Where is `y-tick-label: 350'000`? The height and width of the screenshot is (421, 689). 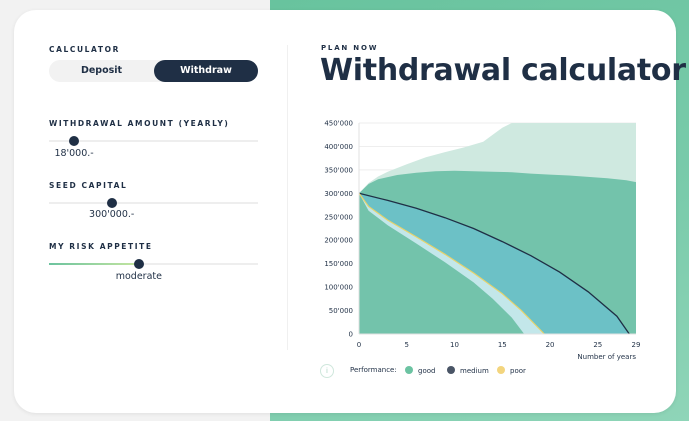
y-tick-label: 350'000 is located at coordinates (338, 170).